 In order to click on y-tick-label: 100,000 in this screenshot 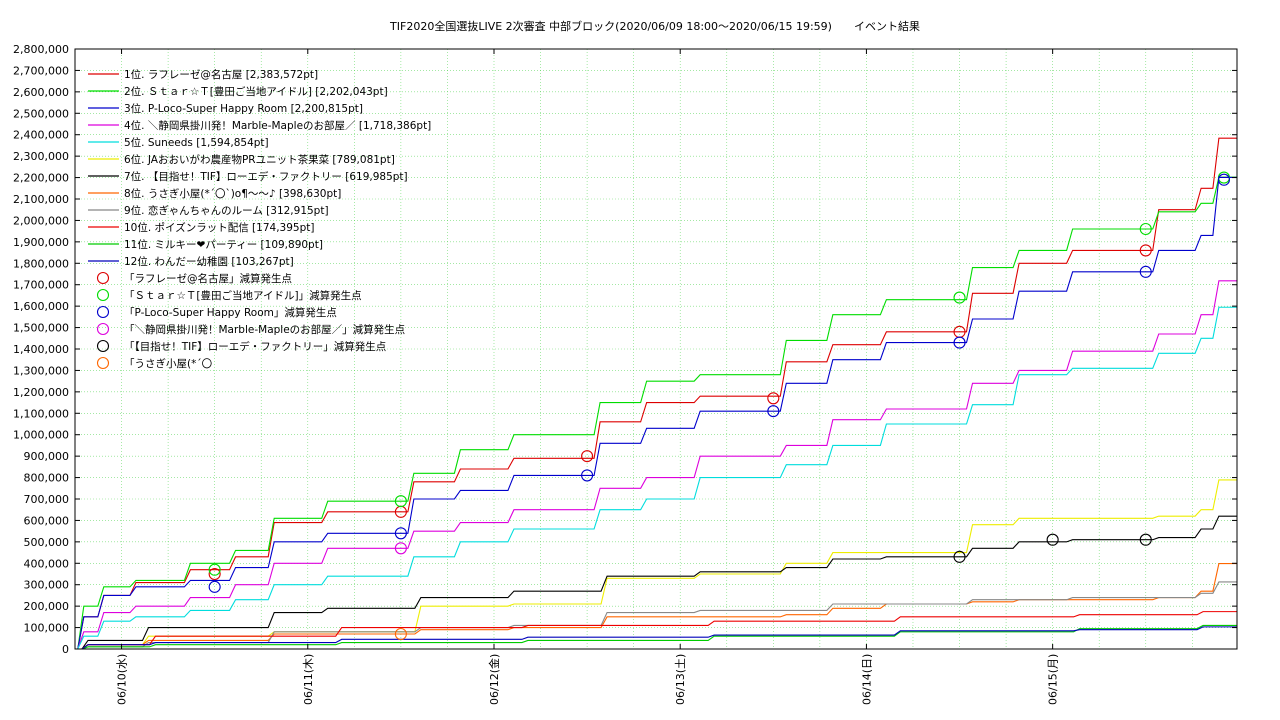, I will do `click(47, 628)`.